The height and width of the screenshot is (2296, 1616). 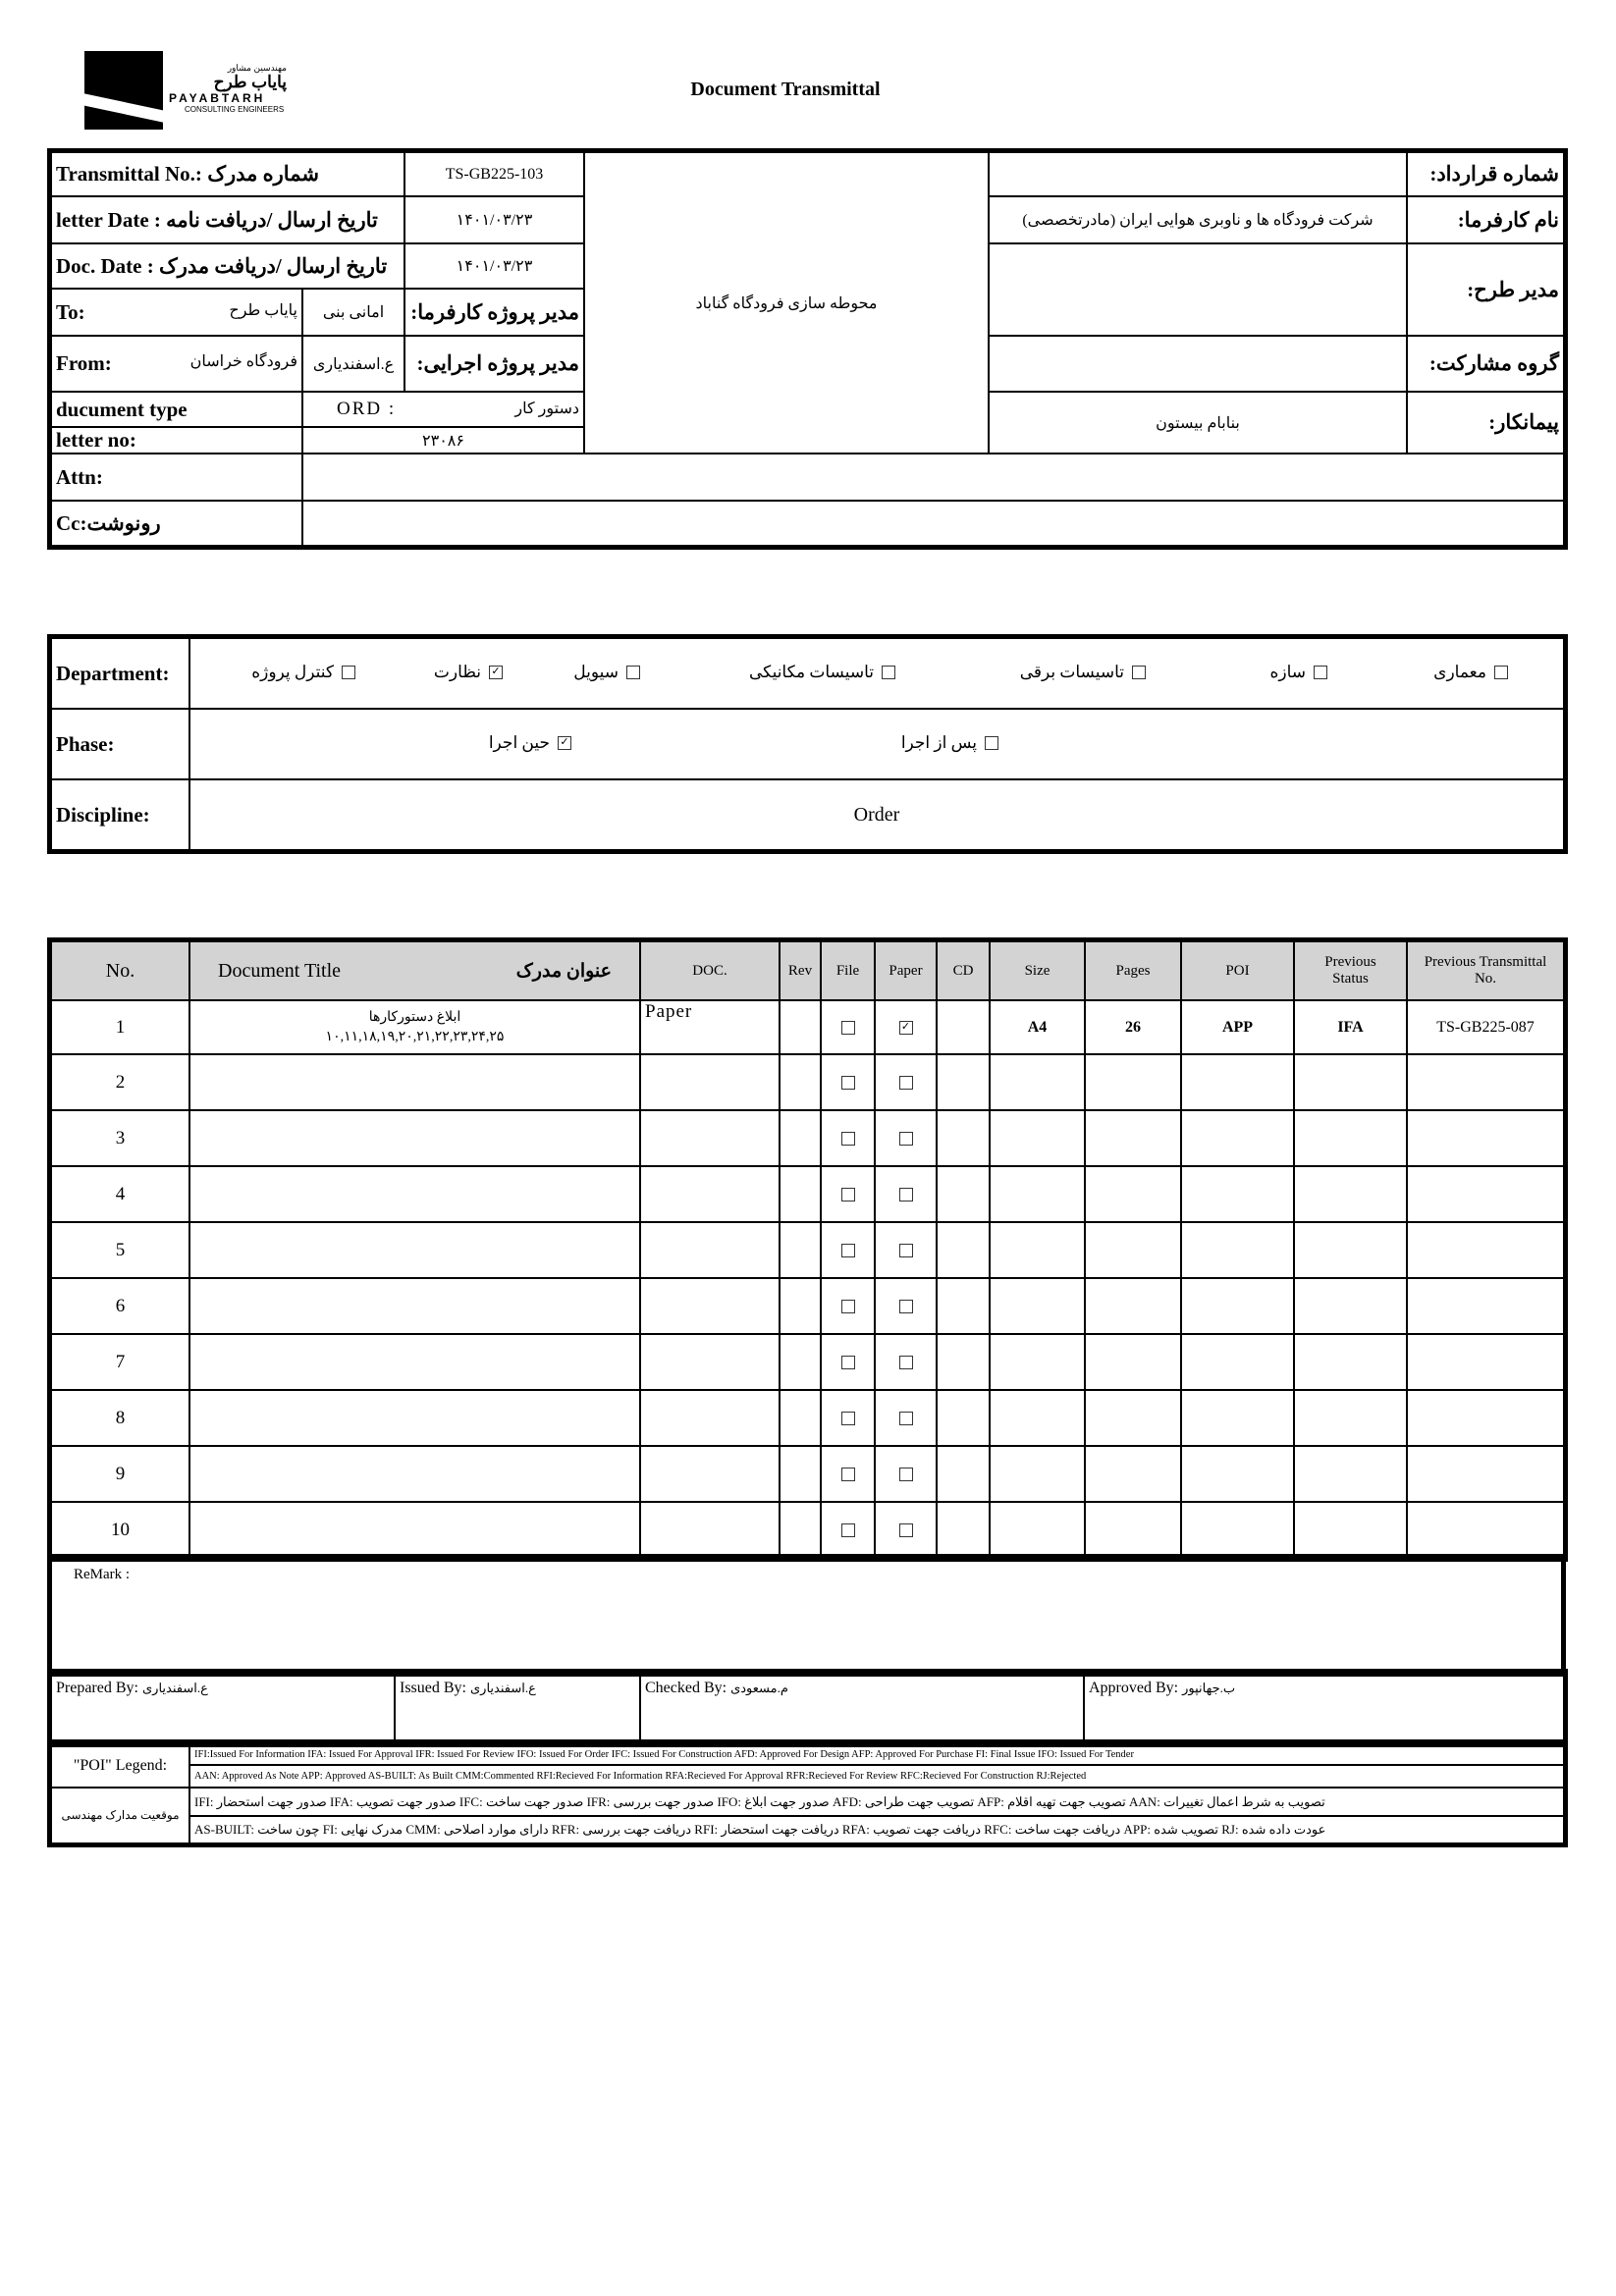 I want to click on discipline-value: Order, so click(x=877, y=814).